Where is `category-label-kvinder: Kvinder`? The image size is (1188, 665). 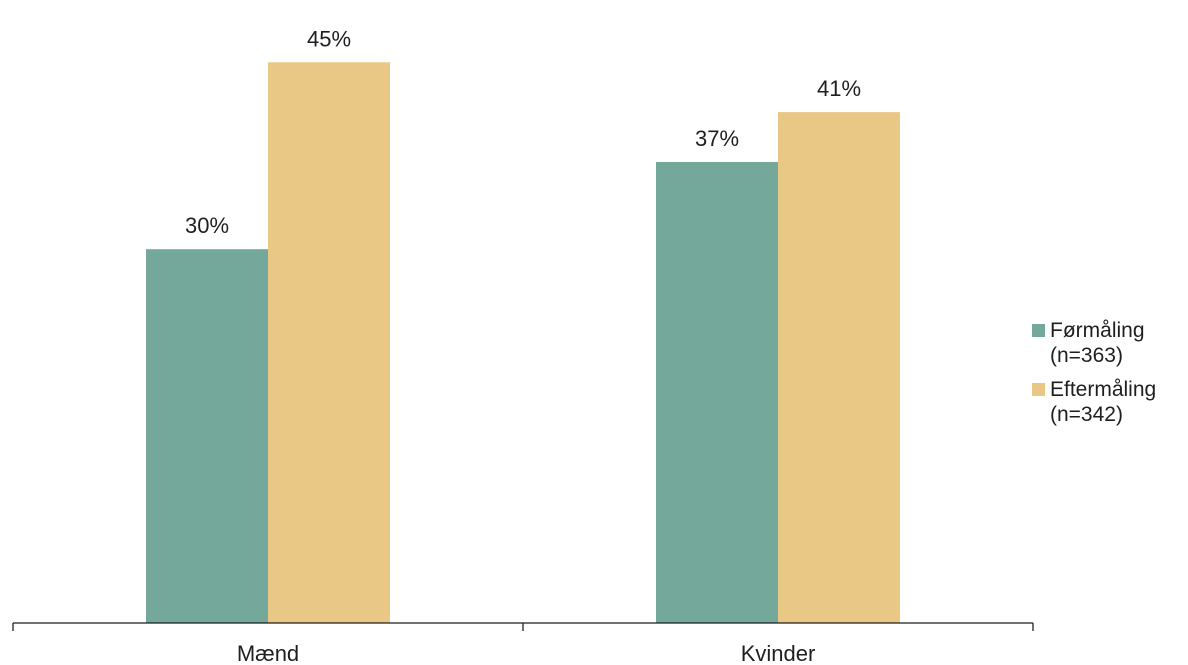
category-label-kvinder: Kvinder is located at coordinates (778, 653).